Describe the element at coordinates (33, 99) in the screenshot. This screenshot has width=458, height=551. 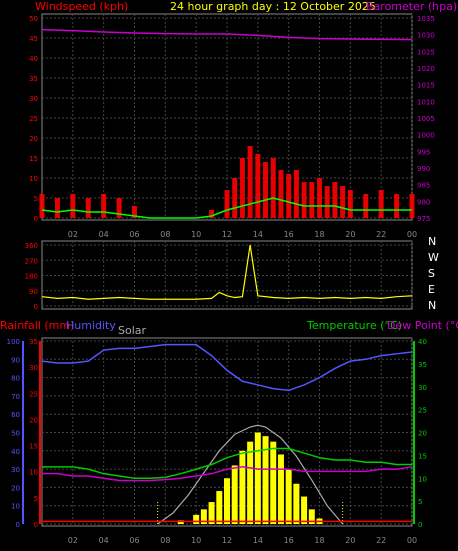
I see `windspeed-tick-label: 30` at that location.